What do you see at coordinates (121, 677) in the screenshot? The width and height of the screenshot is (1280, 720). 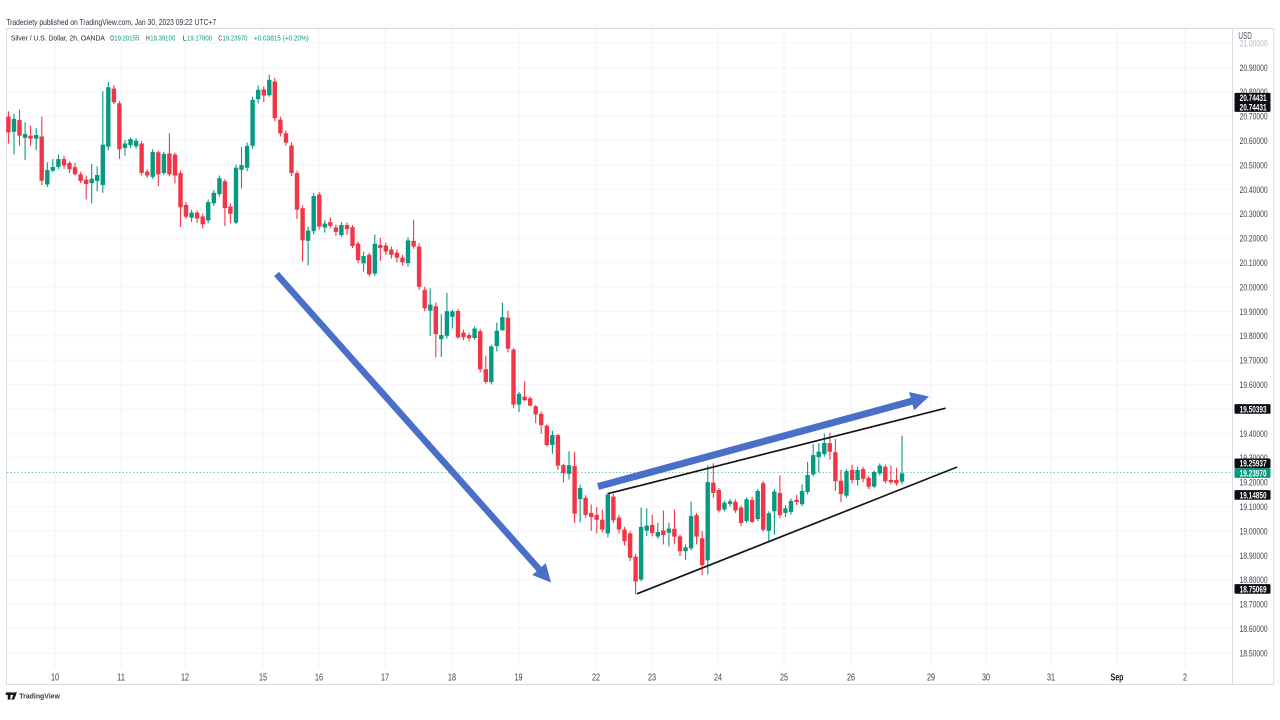 I see `svg-text: 11` at bounding box center [121, 677].